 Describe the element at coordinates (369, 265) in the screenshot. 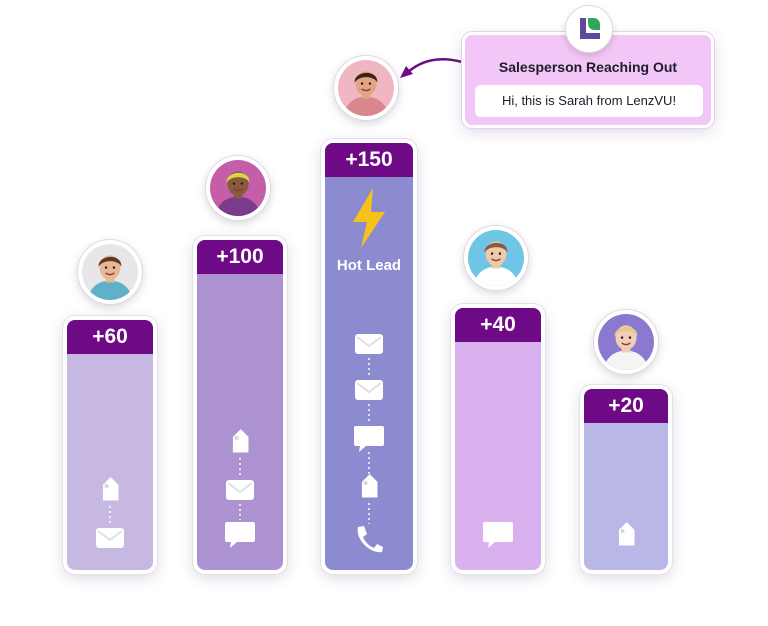

I see `hot-lead-label: Hot Lead` at that location.